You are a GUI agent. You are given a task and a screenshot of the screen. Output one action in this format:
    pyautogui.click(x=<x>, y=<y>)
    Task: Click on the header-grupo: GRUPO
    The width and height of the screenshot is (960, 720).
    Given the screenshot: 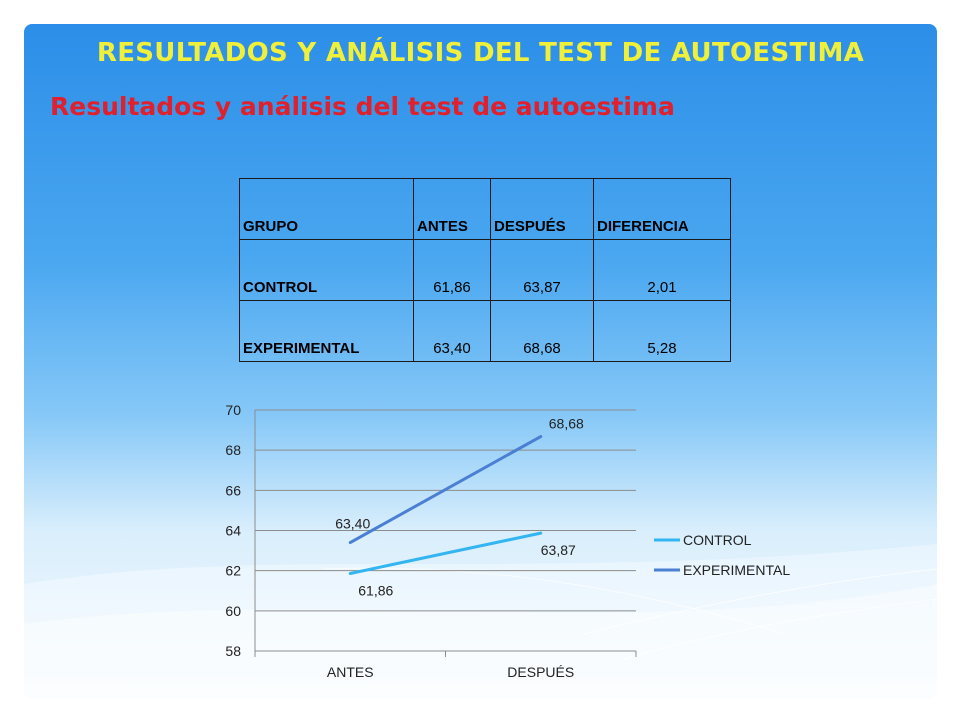 What is the action you would take?
    pyautogui.click(x=326, y=209)
    